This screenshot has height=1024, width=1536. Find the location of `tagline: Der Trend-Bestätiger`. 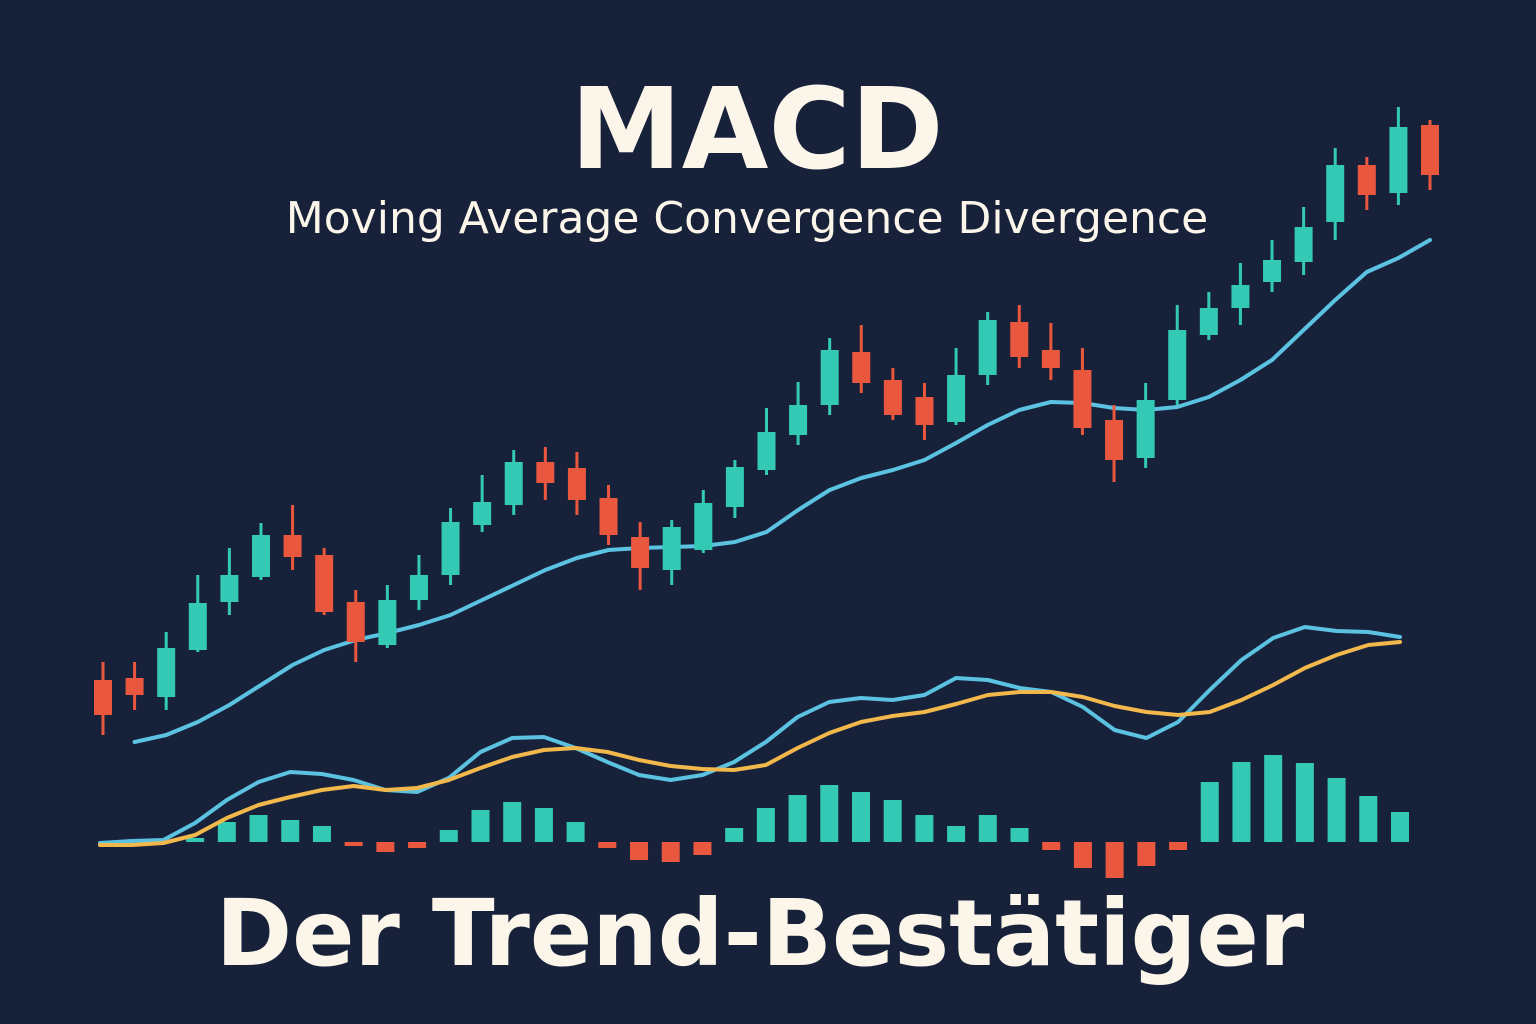

tagline: Der Trend-Bestätiger is located at coordinates (760, 933).